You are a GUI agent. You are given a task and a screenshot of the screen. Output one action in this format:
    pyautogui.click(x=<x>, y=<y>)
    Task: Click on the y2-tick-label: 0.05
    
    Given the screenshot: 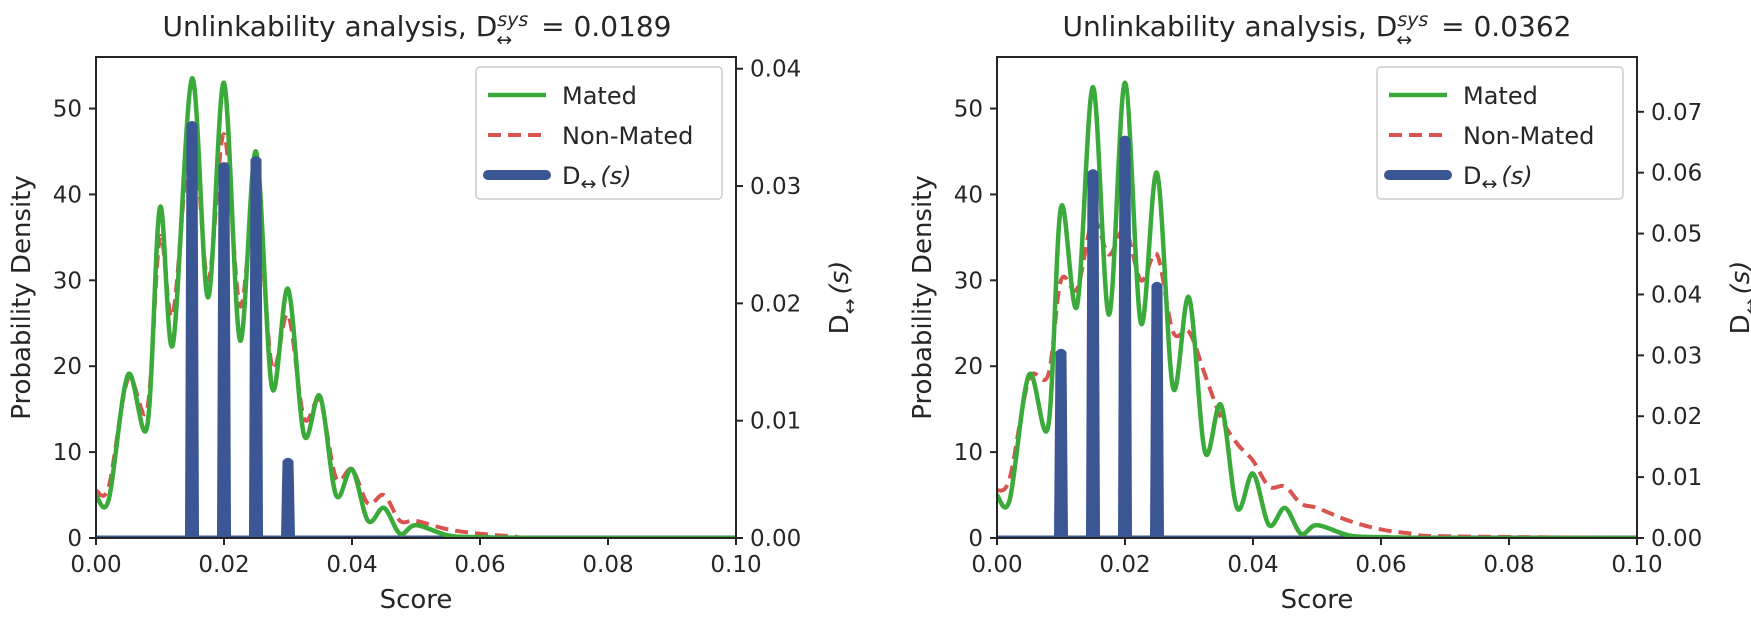 What is the action you would take?
    pyautogui.click(x=1676, y=235)
    